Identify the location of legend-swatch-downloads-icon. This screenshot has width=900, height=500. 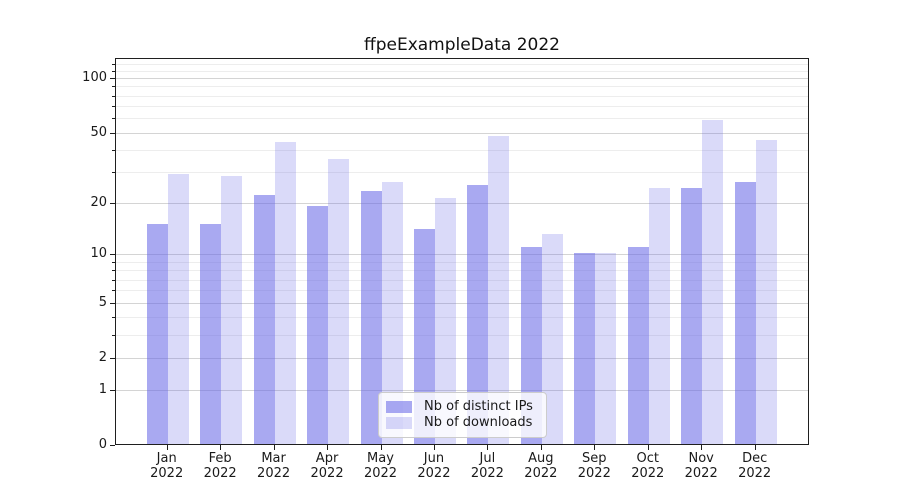
(399, 423).